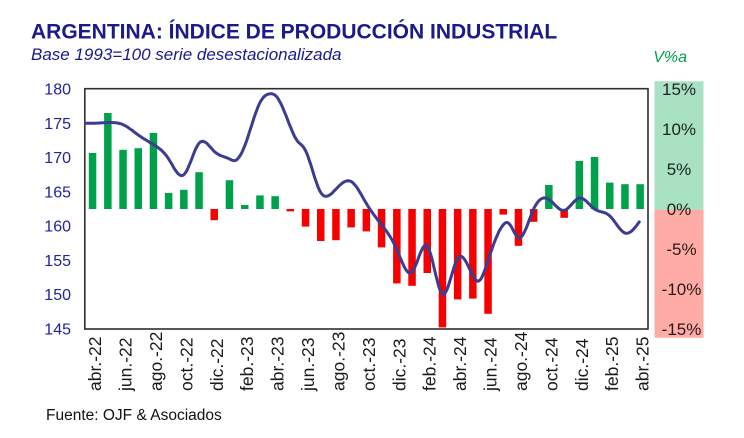 The width and height of the screenshot is (744, 438). What do you see at coordinates (679, 89) in the screenshot?
I see `svg-text: 15%` at bounding box center [679, 89].